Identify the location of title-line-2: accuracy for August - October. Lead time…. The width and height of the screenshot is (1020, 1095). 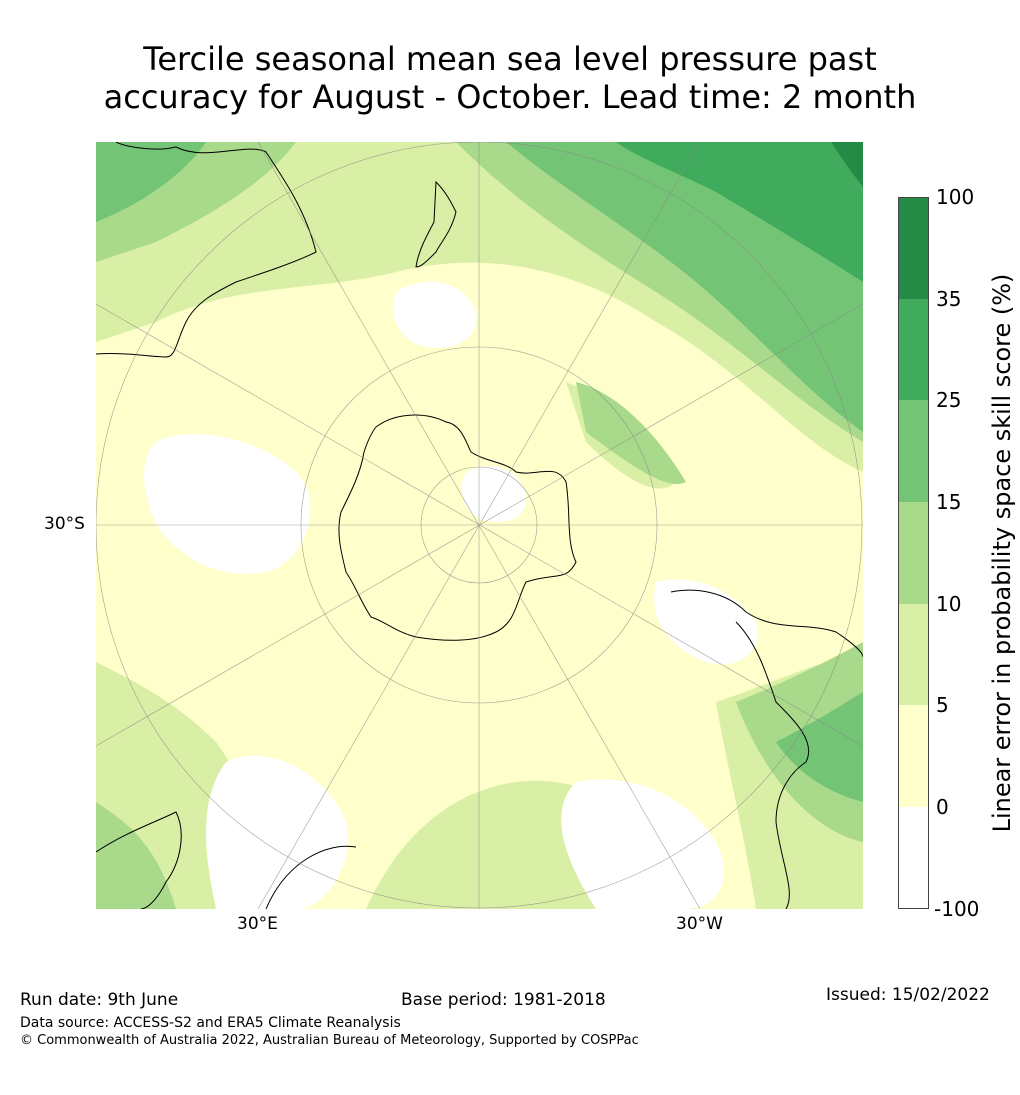
(510, 97).